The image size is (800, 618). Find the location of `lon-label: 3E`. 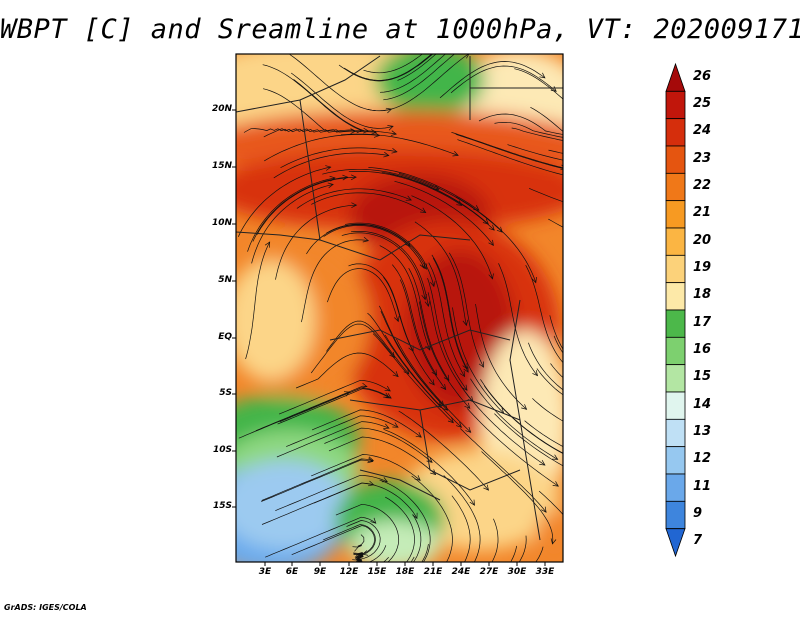

lon-label: 3E is located at coordinates (265, 572).